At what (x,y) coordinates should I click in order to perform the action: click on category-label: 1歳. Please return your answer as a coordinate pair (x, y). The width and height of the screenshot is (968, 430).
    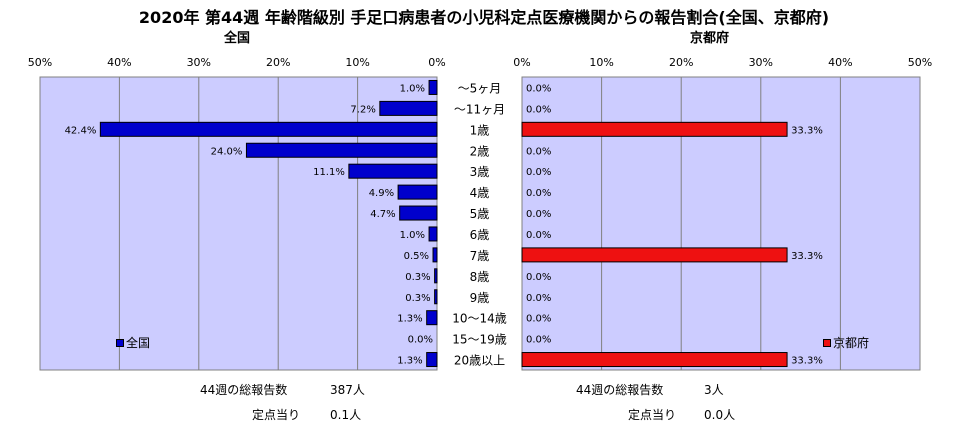
    Looking at the image, I should click on (480, 130).